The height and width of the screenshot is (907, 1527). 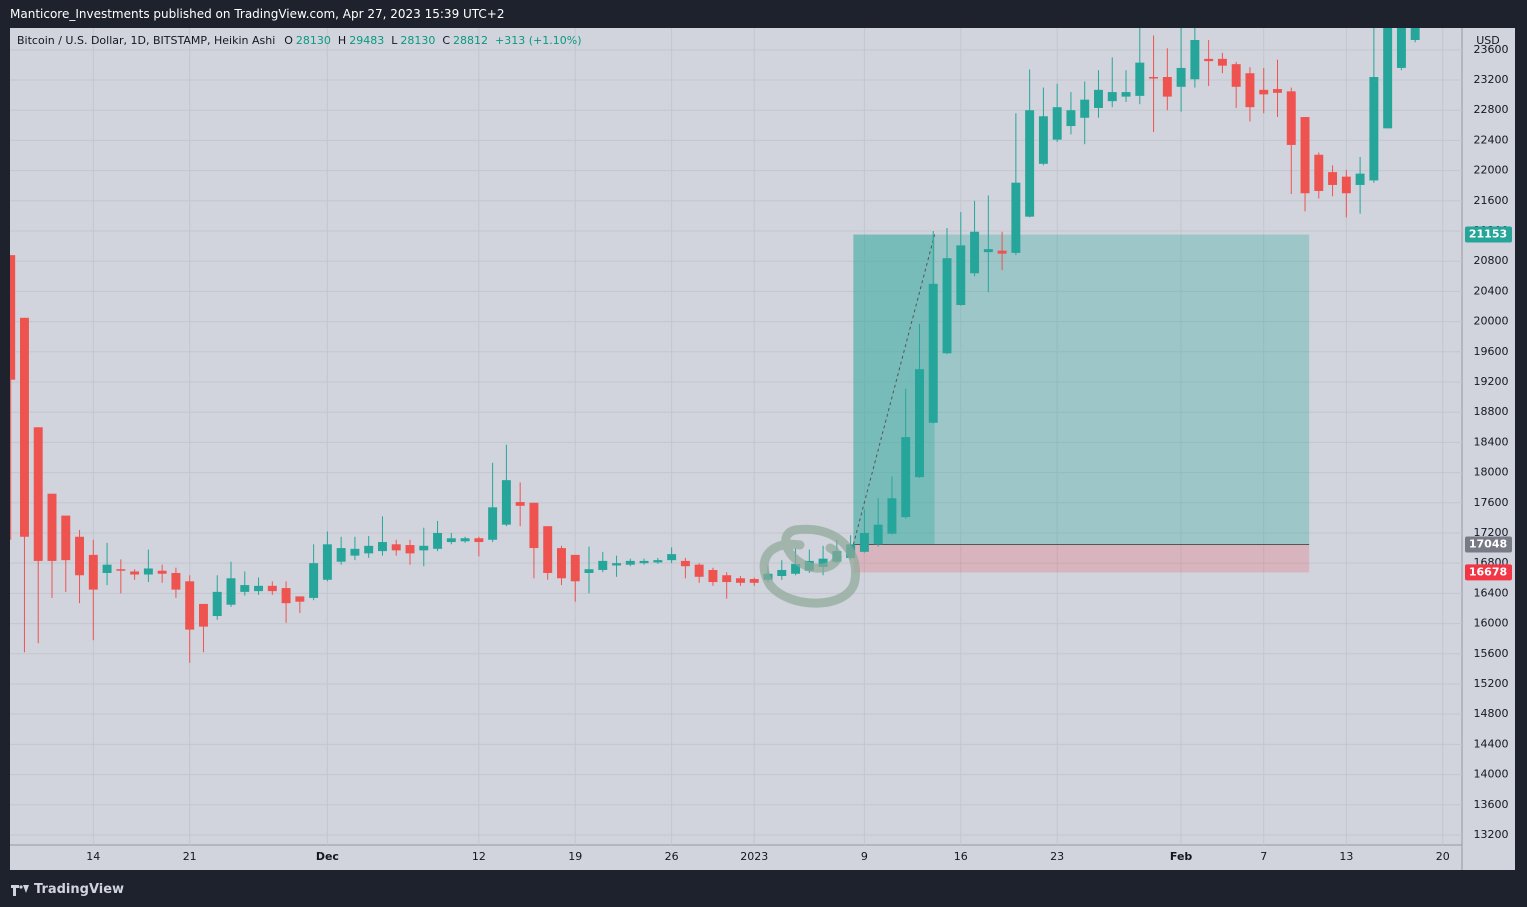 I want to click on ohlc-value: 29483, so click(x=367, y=40).